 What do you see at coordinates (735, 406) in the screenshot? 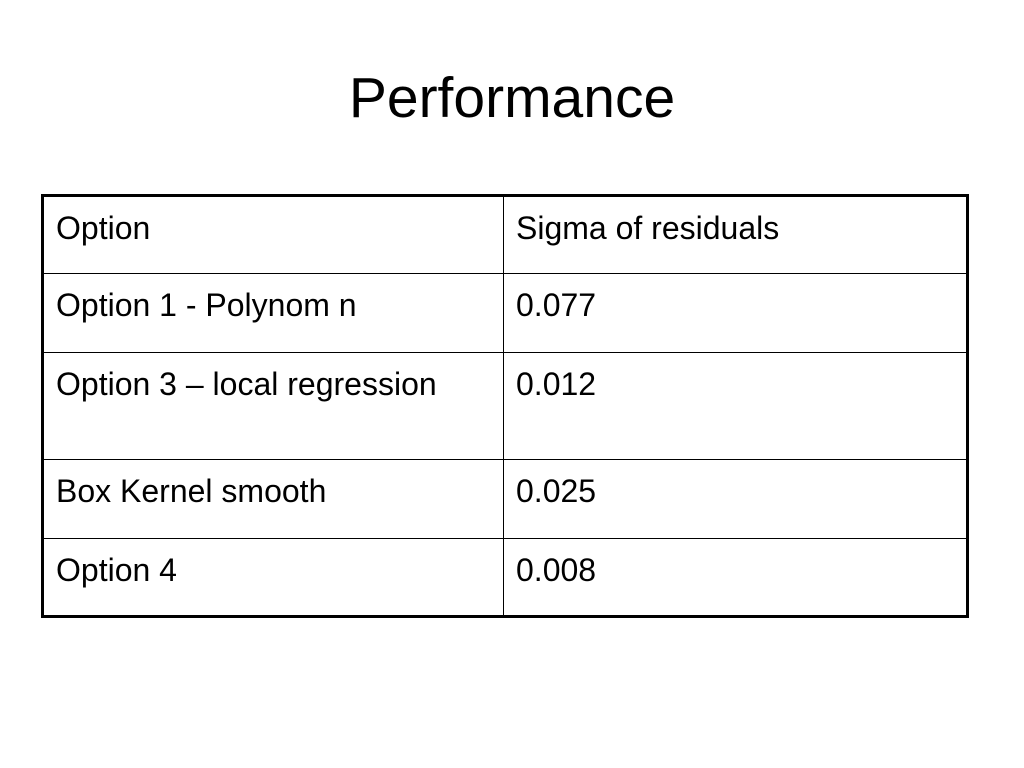
I see `cell-sigma: 0.012` at bounding box center [735, 406].